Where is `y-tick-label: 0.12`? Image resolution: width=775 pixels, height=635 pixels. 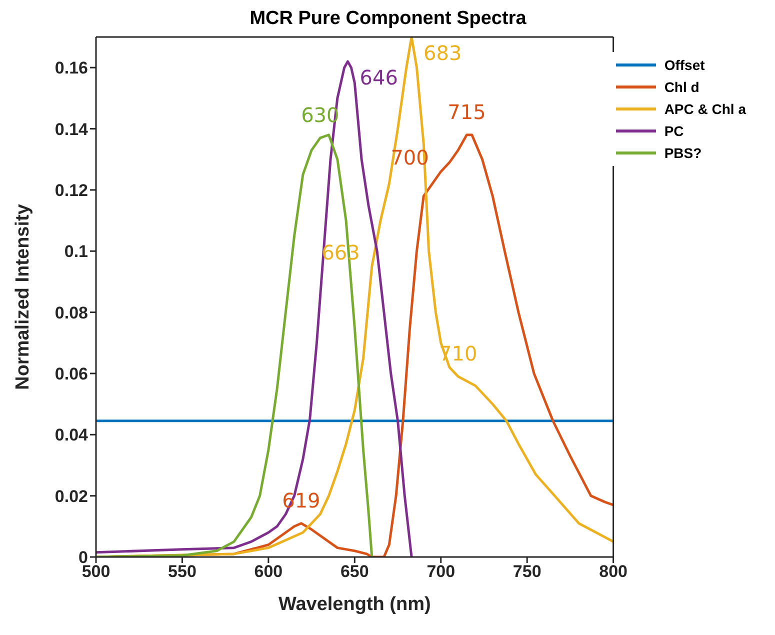 y-tick-label: 0.12 is located at coordinates (71, 190).